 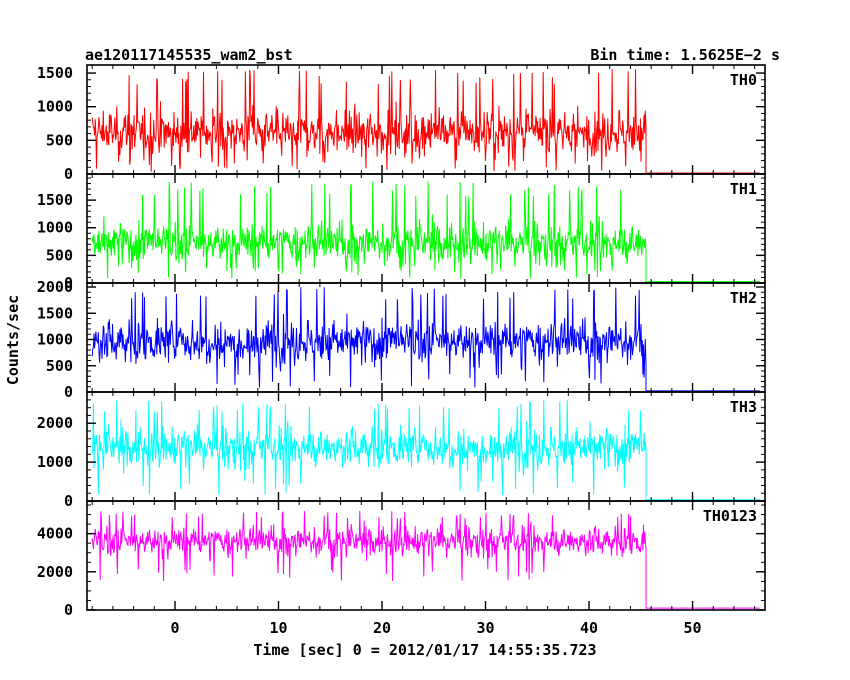 What do you see at coordinates (425, 450) in the screenshot?
I see `series-line-th3` at bounding box center [425, 450].